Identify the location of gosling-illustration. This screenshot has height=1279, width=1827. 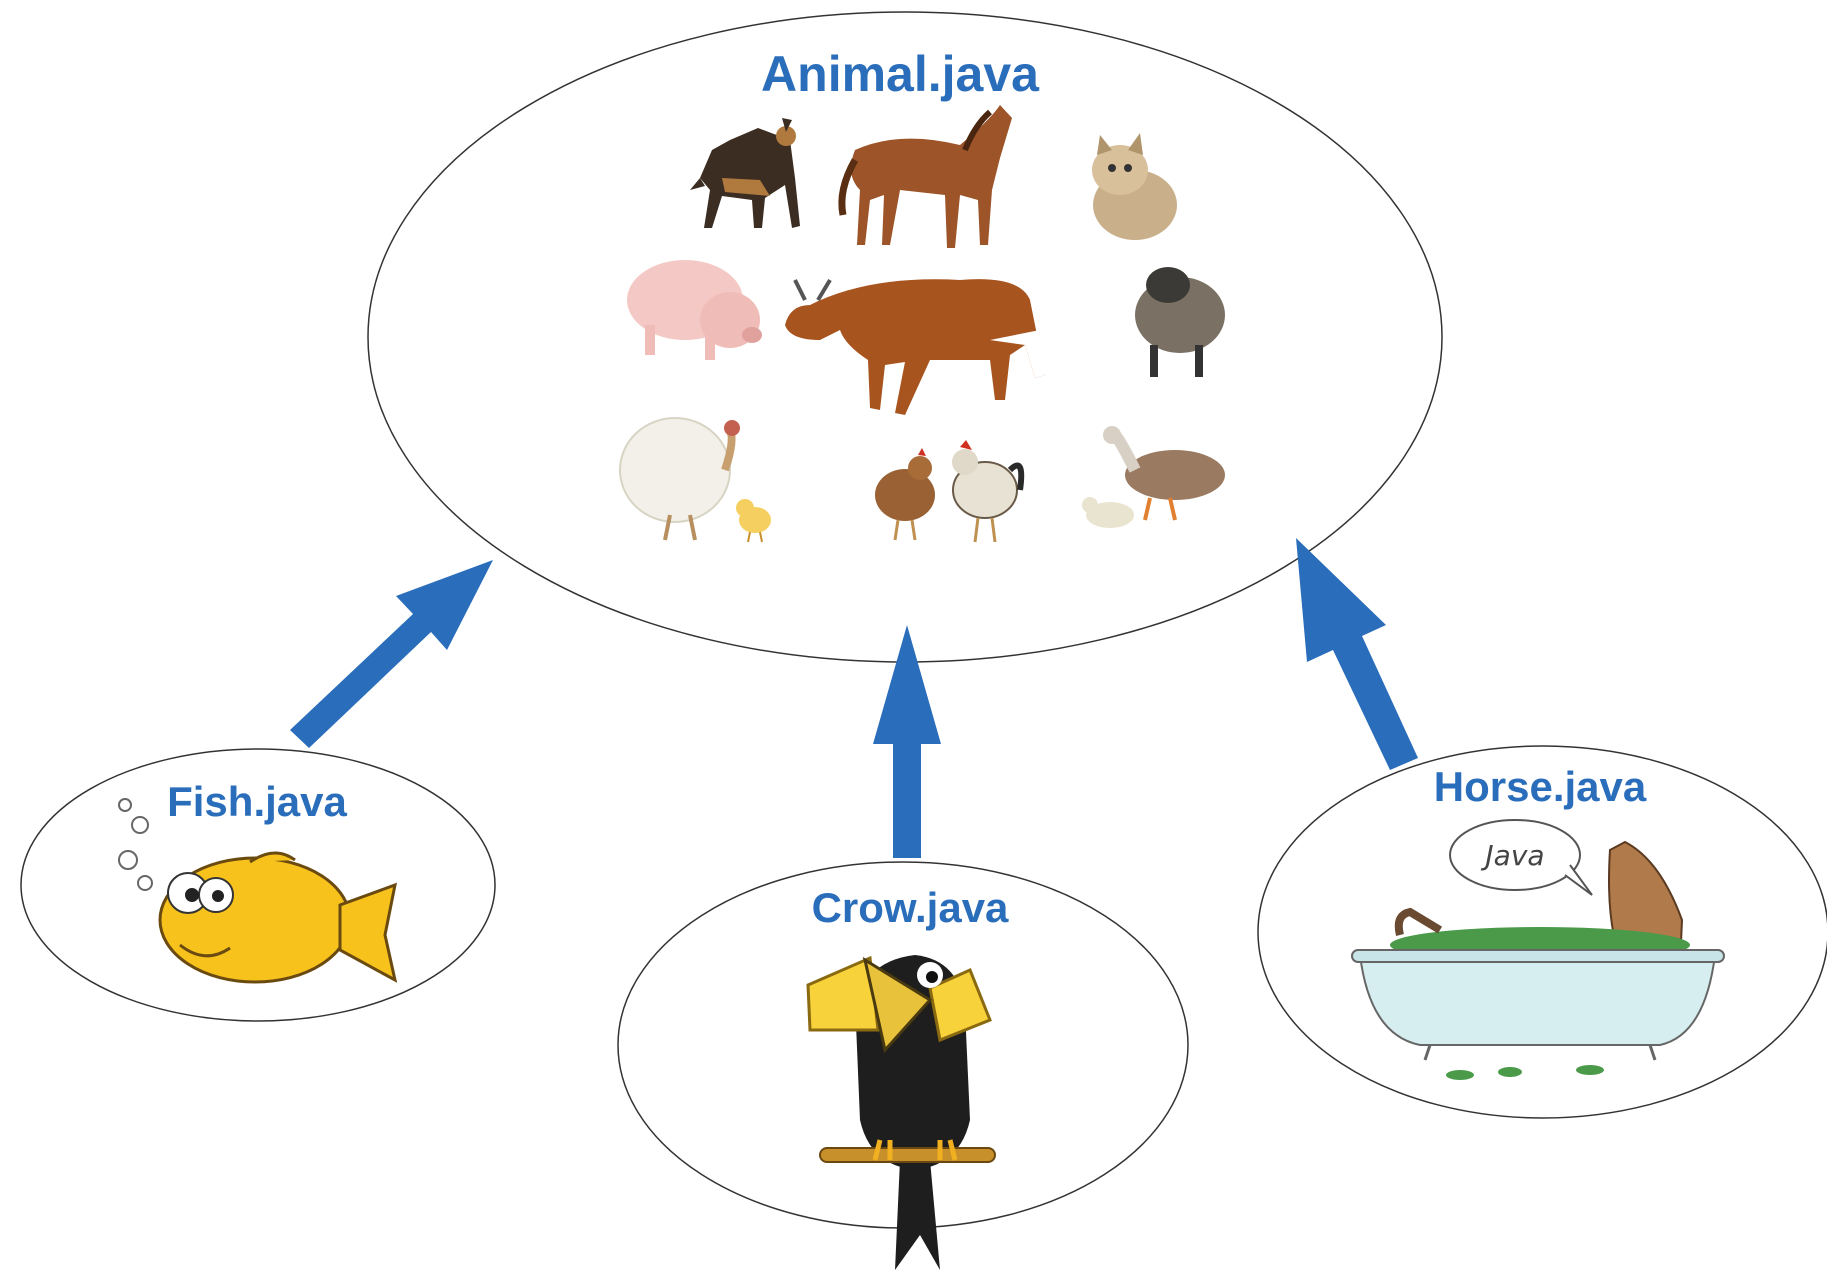
(1108, 512).